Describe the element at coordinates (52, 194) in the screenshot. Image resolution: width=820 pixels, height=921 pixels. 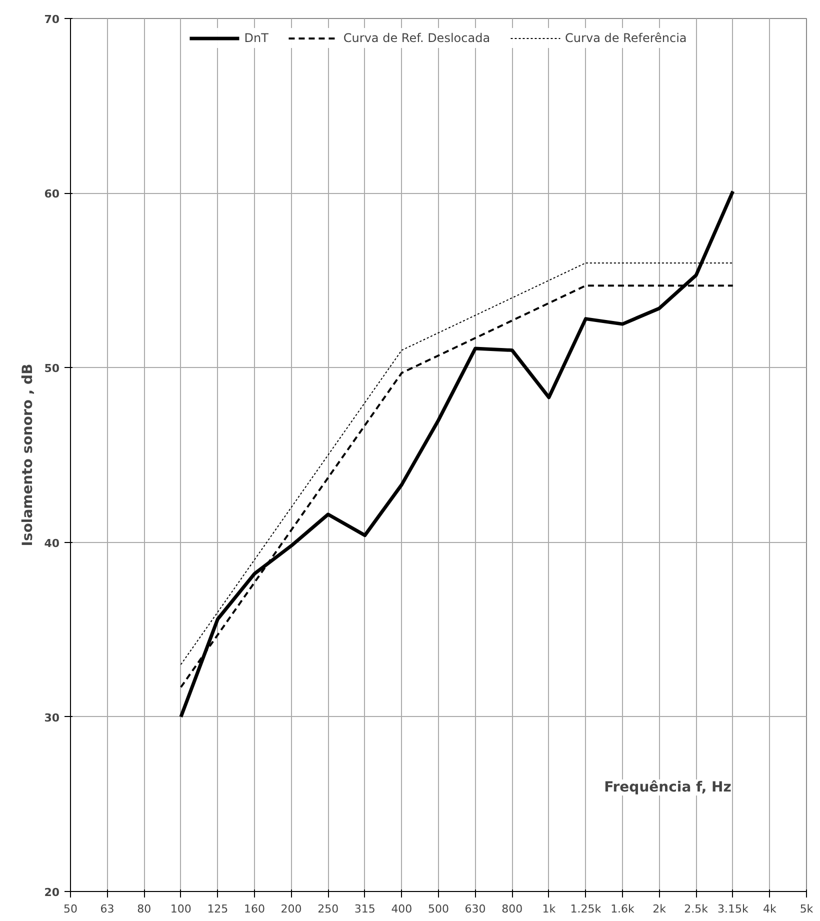
I see `y-tick-label: 60` at that location.